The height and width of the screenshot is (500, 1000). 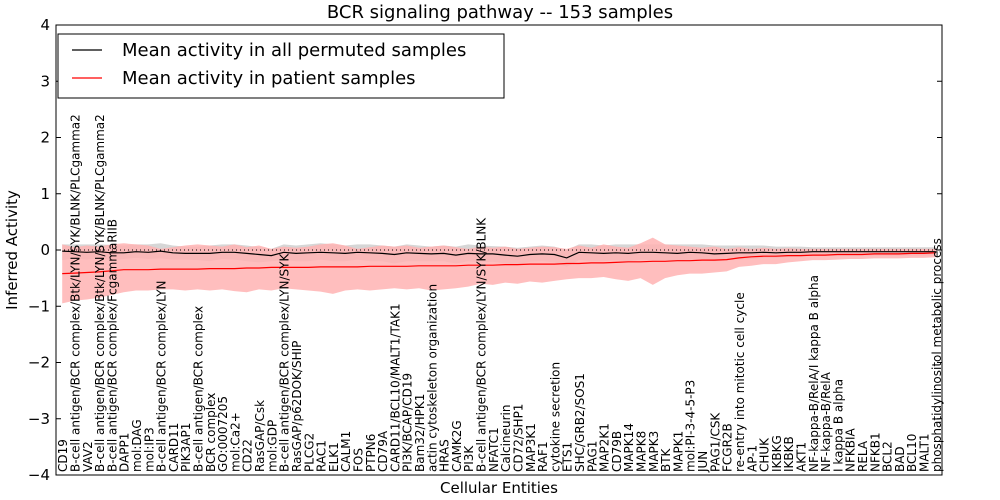 I want to click on chart-title: BCR signaling pathway -- 153 samples, so click(x=500, y=12).